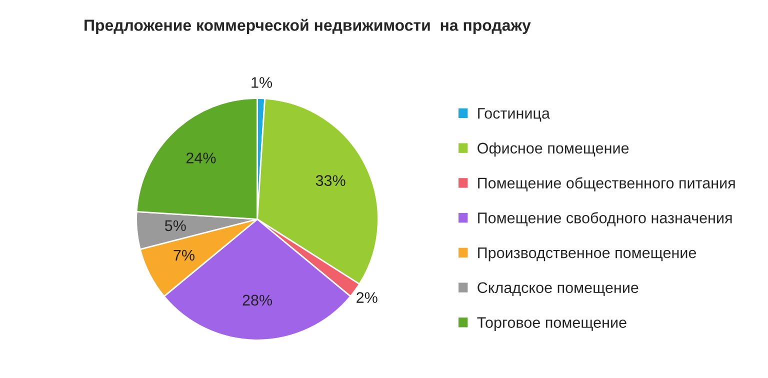  I want to click on legend-label: Производственное помещение, so click(587, 255).